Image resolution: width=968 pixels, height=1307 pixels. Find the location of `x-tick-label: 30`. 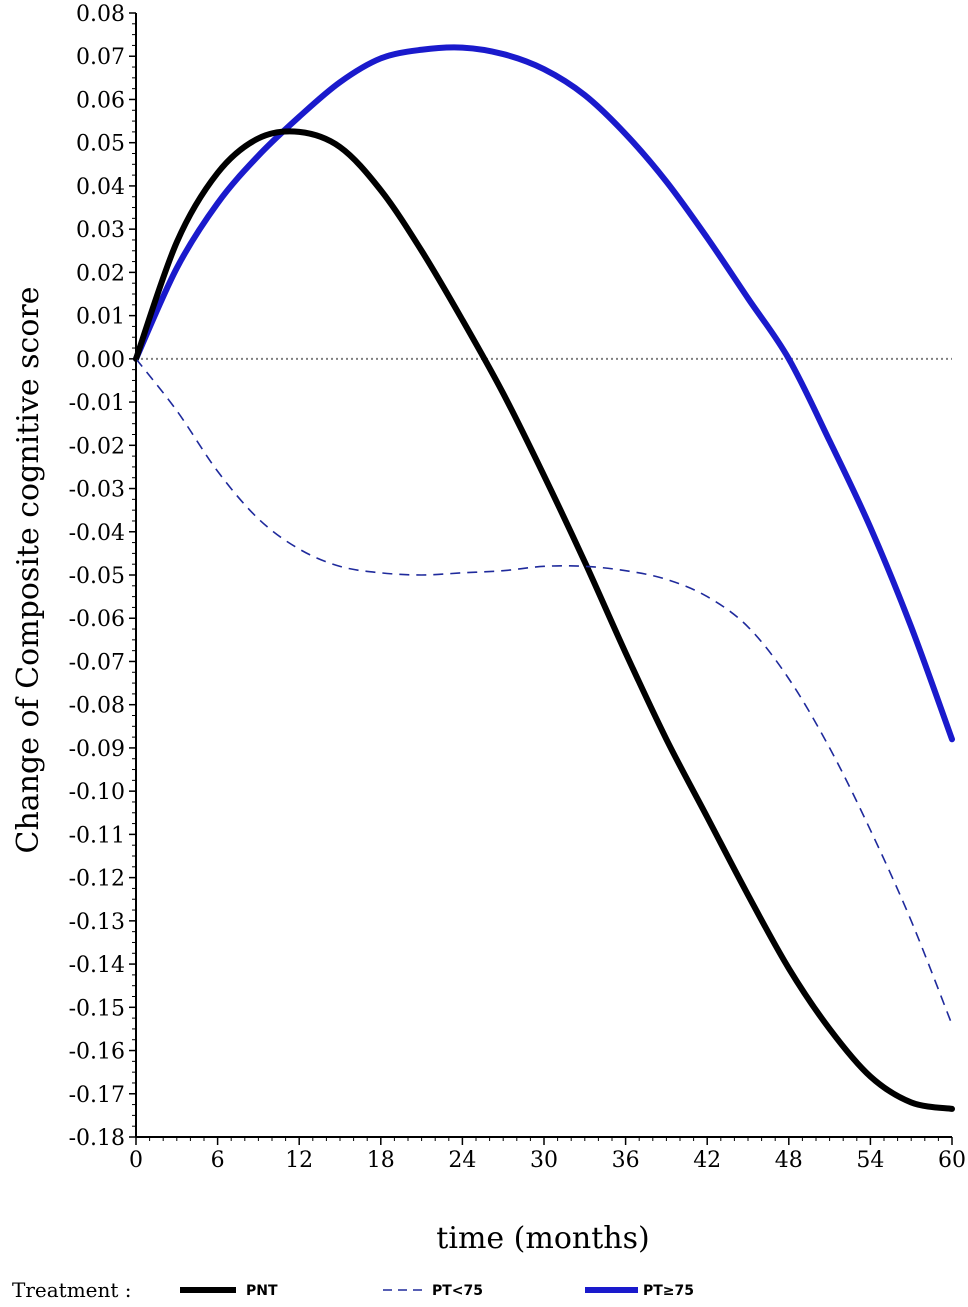

x-tick-label: 30 is located at coordinates (544, 1160).